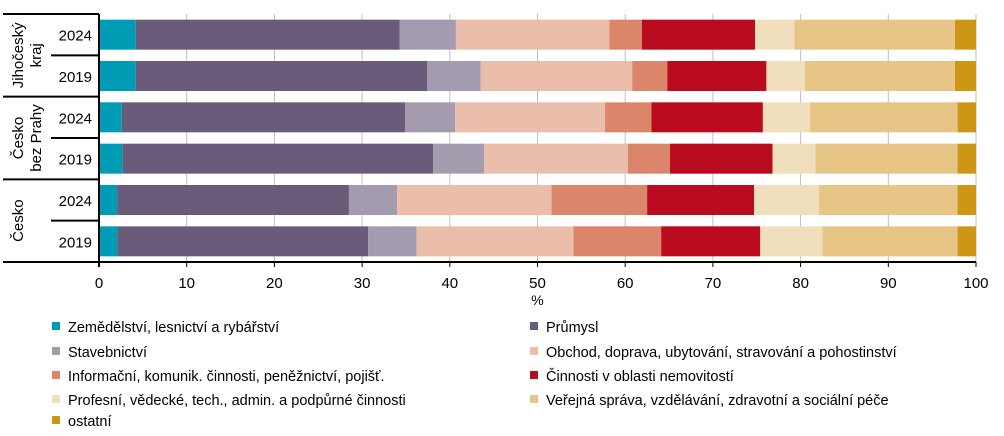  Describe the element at coordinates (362, 283) in the screenshot. I see `x-tick-label: 30` at that location.